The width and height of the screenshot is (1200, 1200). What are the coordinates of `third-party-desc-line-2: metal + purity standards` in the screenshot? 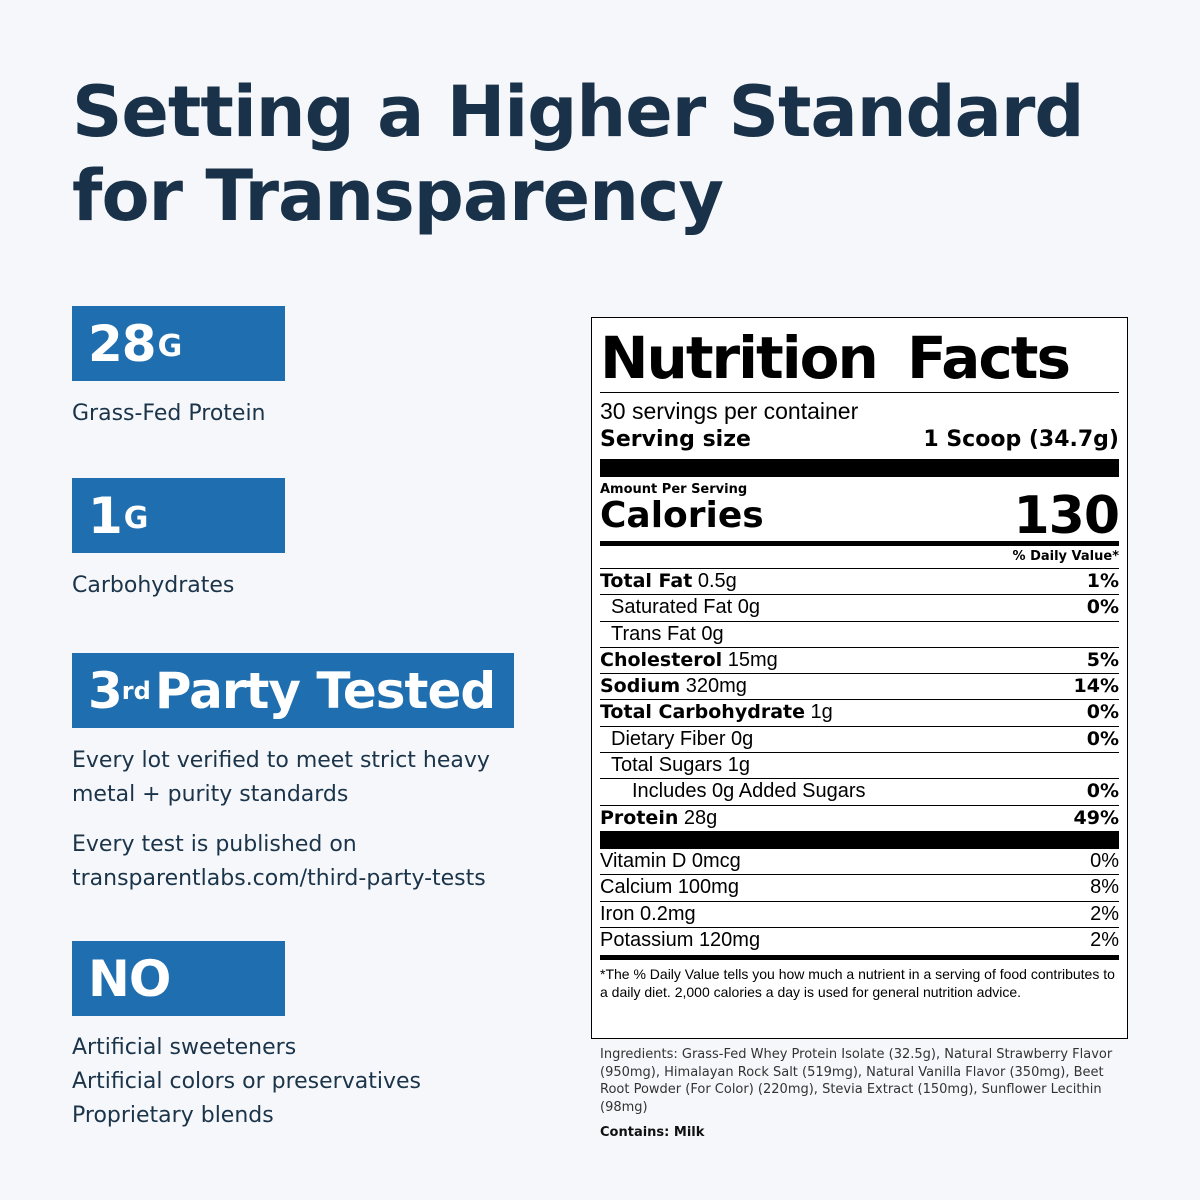 It's located at (210, 794).